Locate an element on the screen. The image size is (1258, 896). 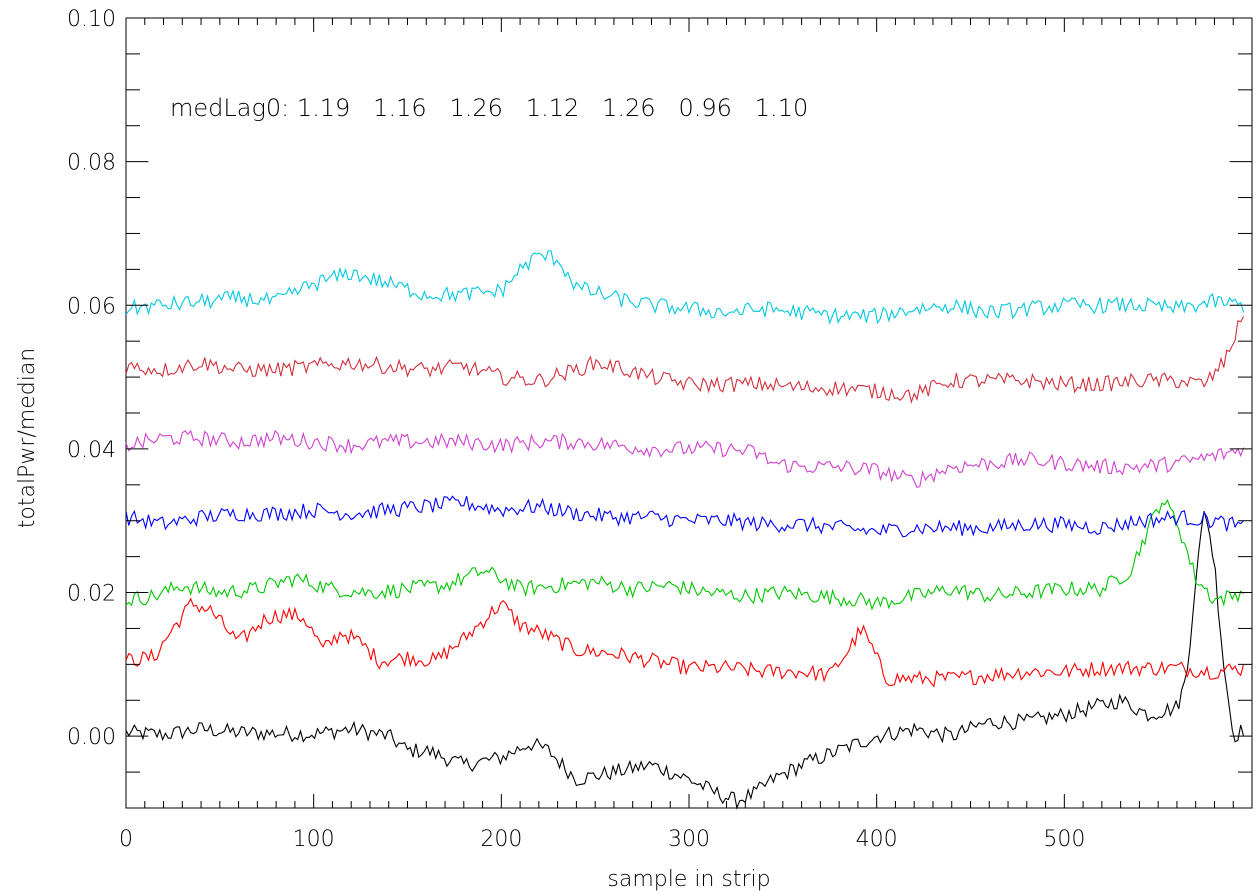
x-tick-label: 300 is located at coordinates (689, 839).